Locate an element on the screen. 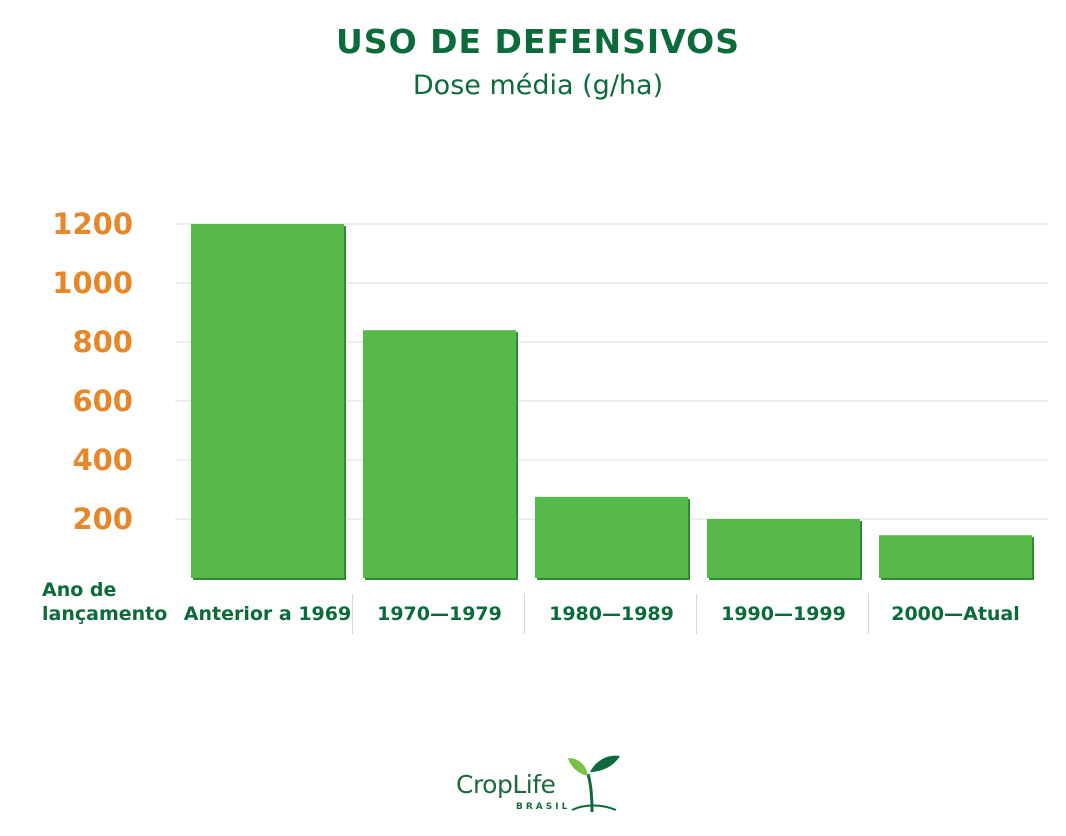 Image resolution: width=1066 pixels, height=836 pixels. y-tick-label: 1200 is located at coordinates (92, 224).